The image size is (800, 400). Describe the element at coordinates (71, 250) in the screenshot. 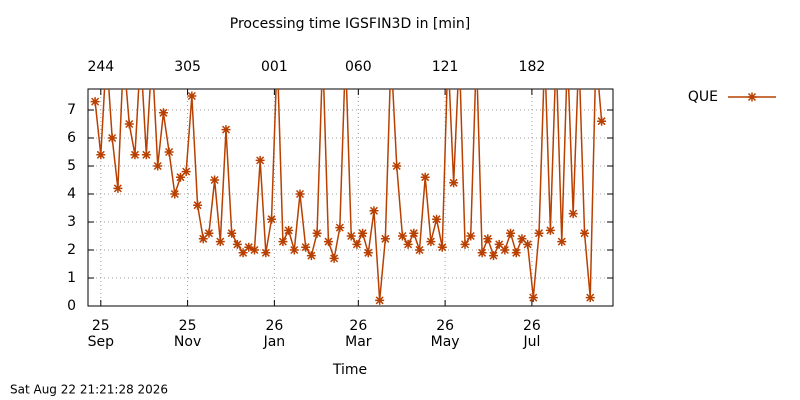

I see `y-tick-label: 2` at that location.